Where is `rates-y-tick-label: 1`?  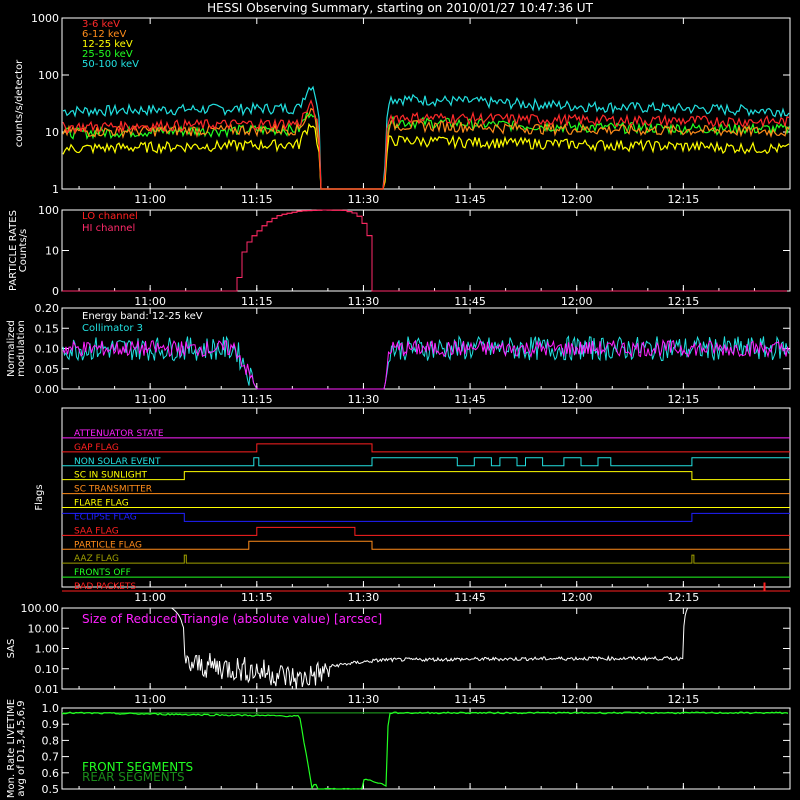
rates-y-tick-label: 1 is located at coordinates (55, 189).